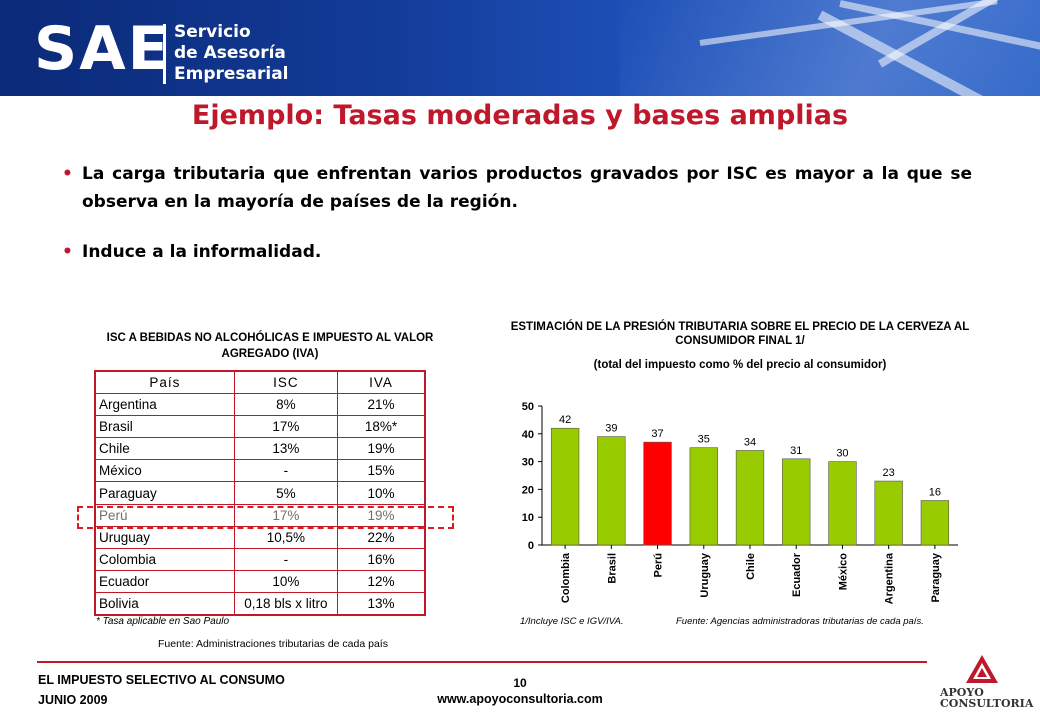 The height and width of the screenshot is (720, 1040). I want to click on table-row: México -15%, so click(260, 471).